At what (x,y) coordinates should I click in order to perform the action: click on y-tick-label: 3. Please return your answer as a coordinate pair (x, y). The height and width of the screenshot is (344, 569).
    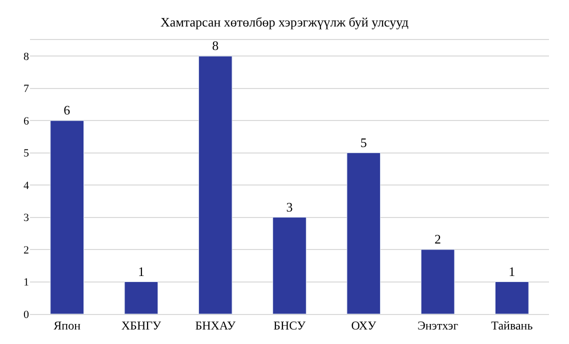
    Looking at the image, I should click on (27, 218).